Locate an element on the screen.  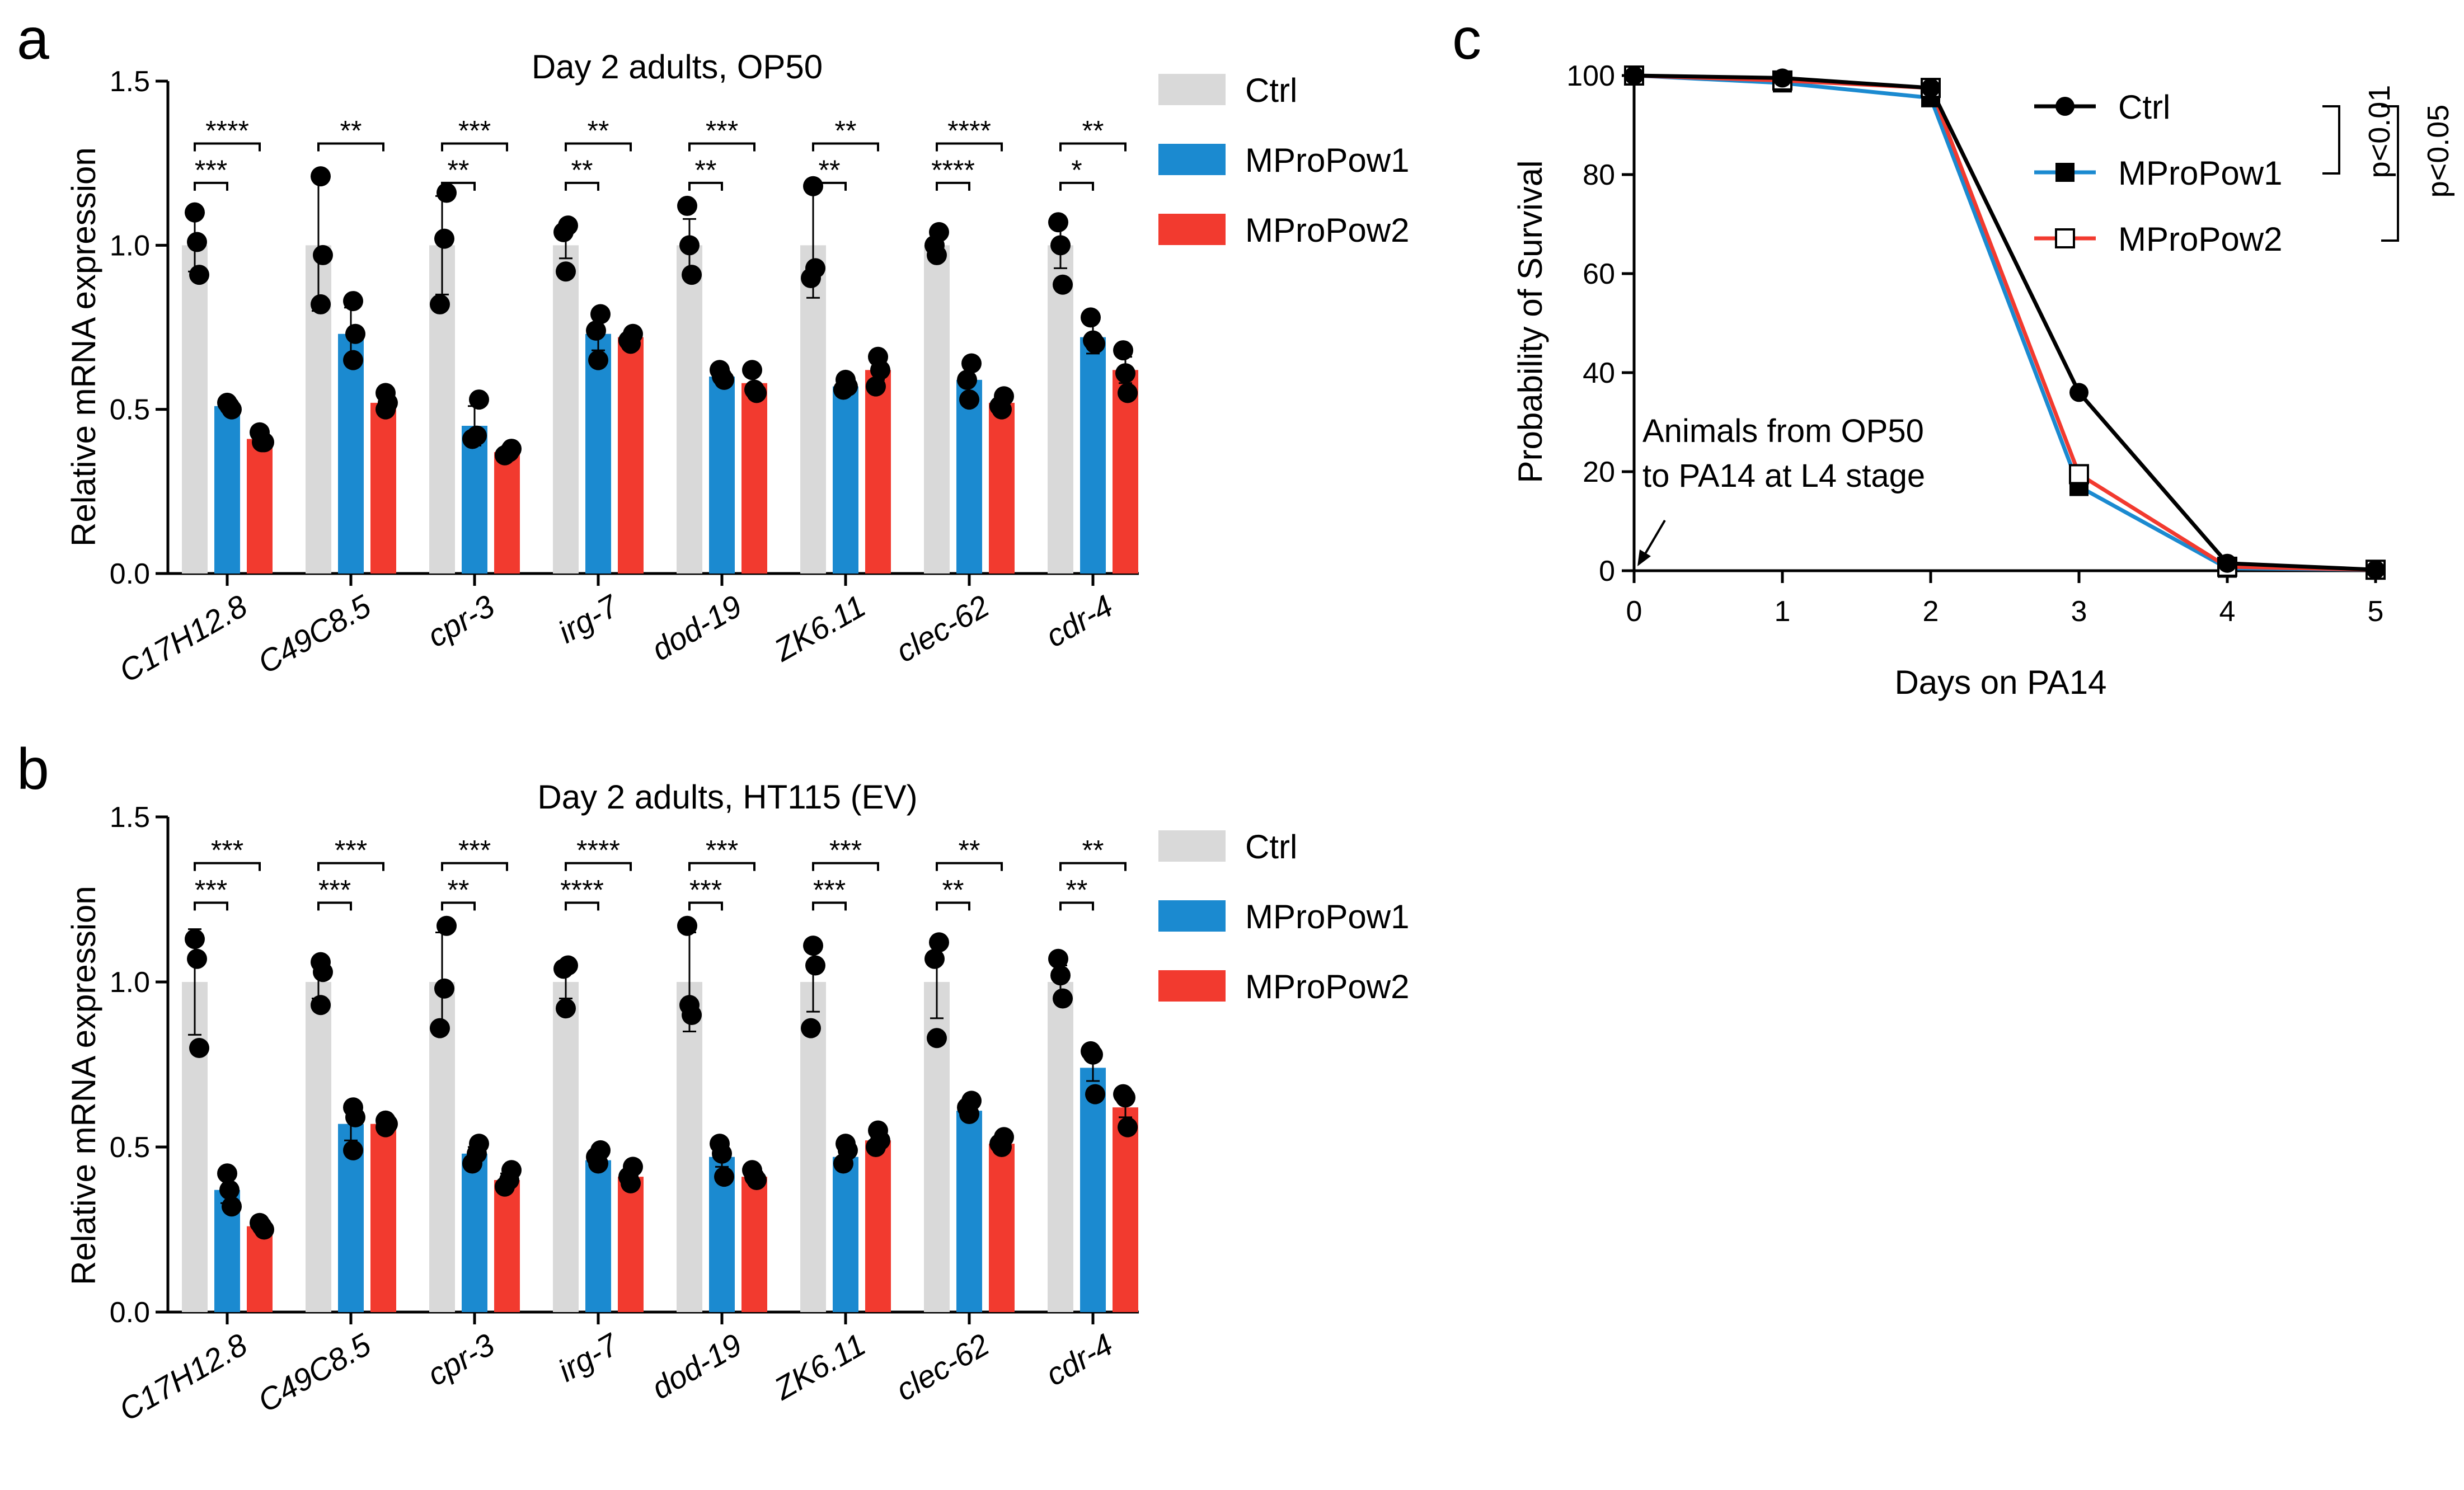
x-tick-label: 3 is located at coordinates (2079, 611).